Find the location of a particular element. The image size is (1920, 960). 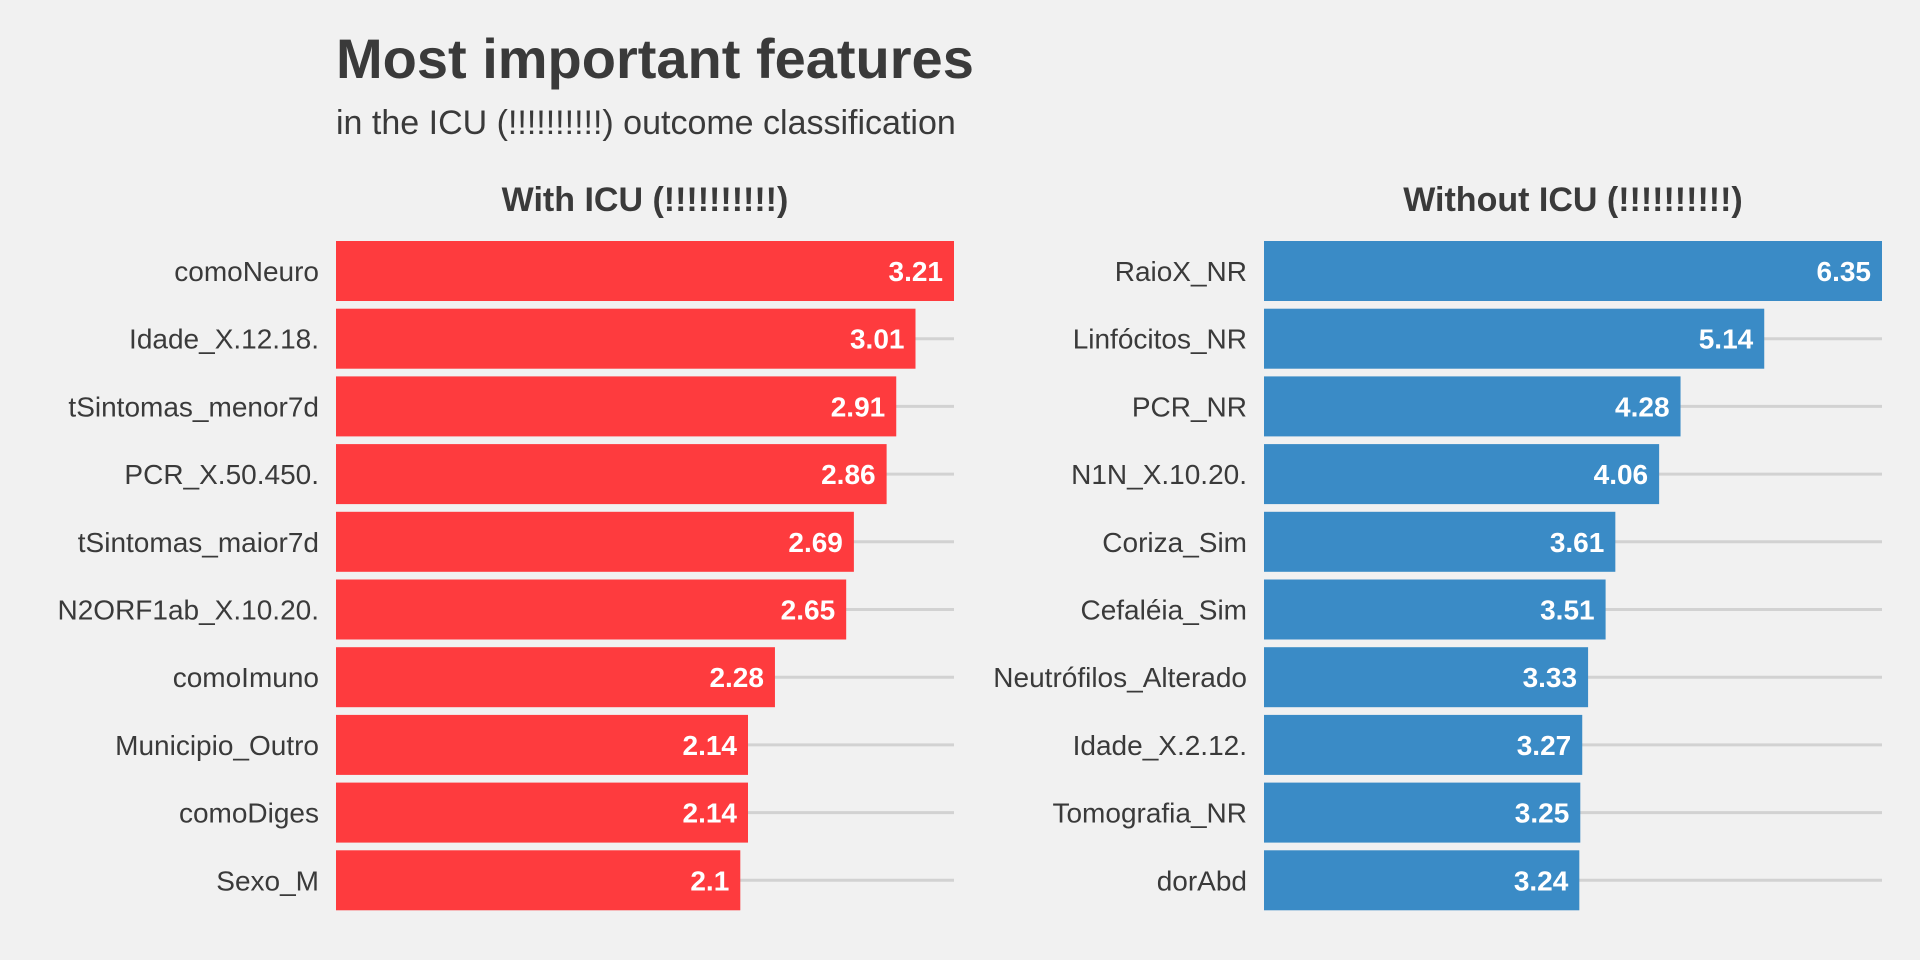

data-label: 2.91 is located at coordinates (858, 406).